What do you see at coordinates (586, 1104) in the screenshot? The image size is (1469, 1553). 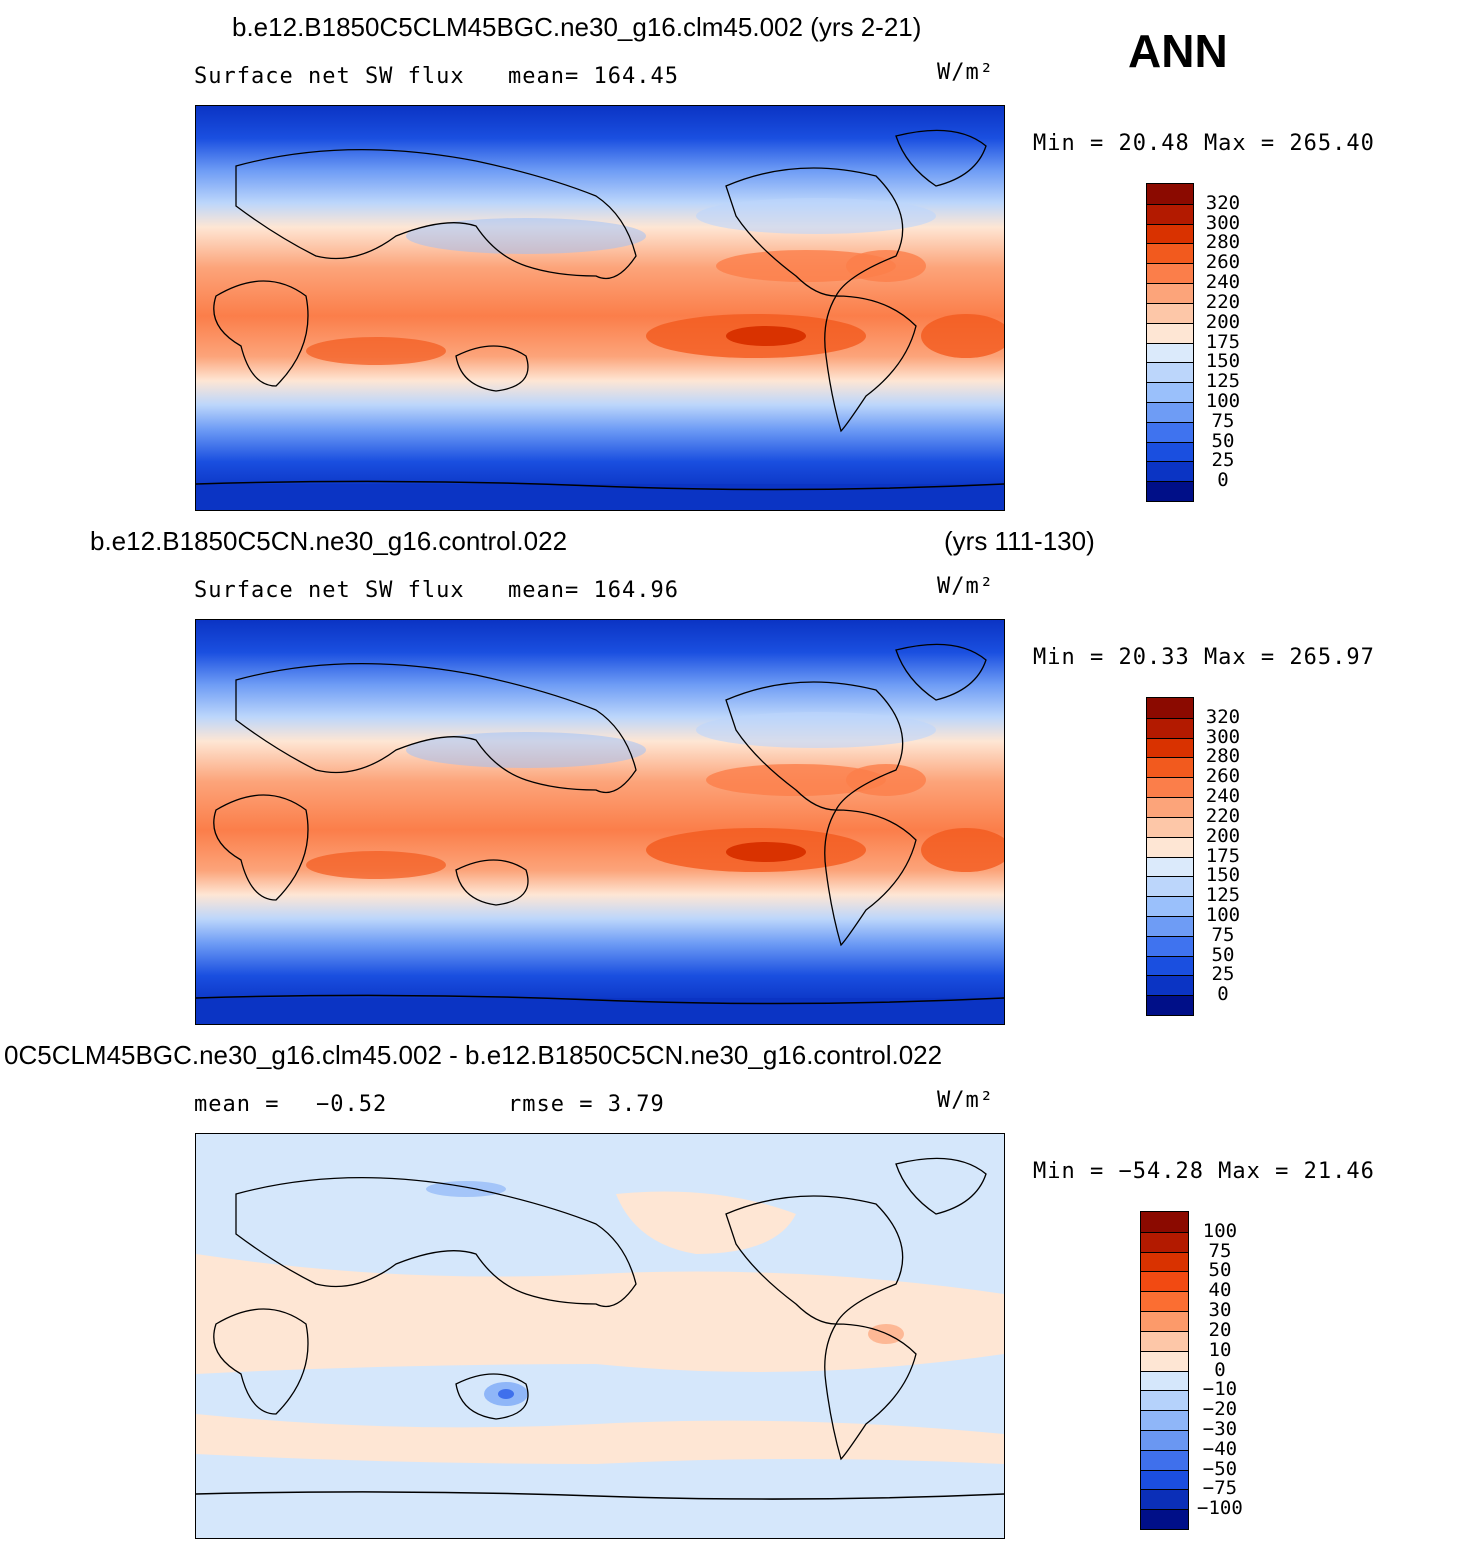 I see `panel3-rmse-label: rmse = 3.79` at bounding box center [586, 1104].